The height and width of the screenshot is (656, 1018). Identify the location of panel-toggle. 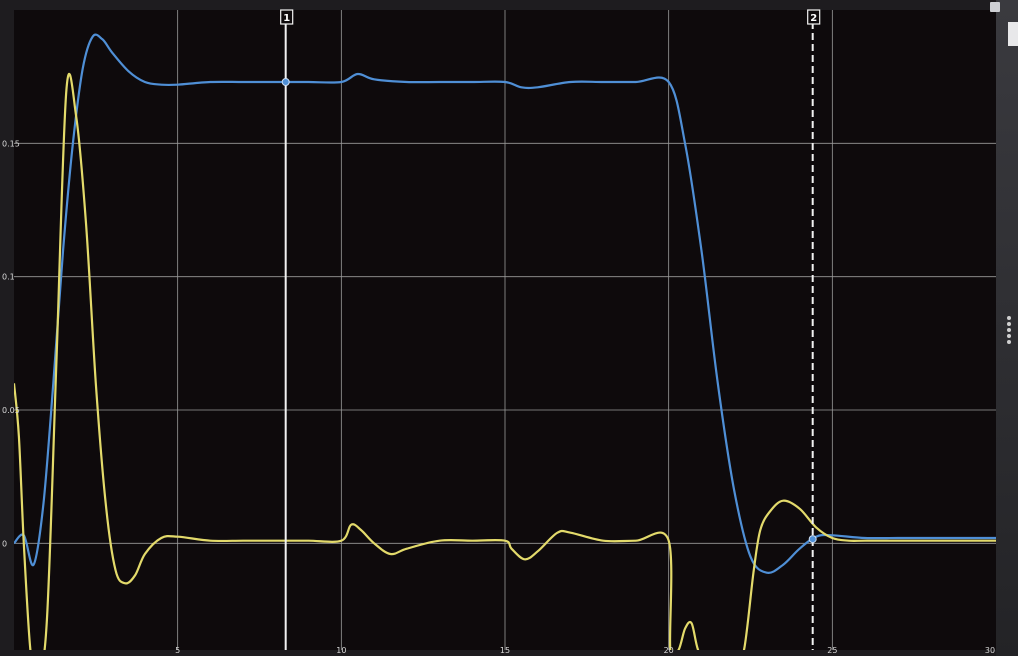
(1013, 34).